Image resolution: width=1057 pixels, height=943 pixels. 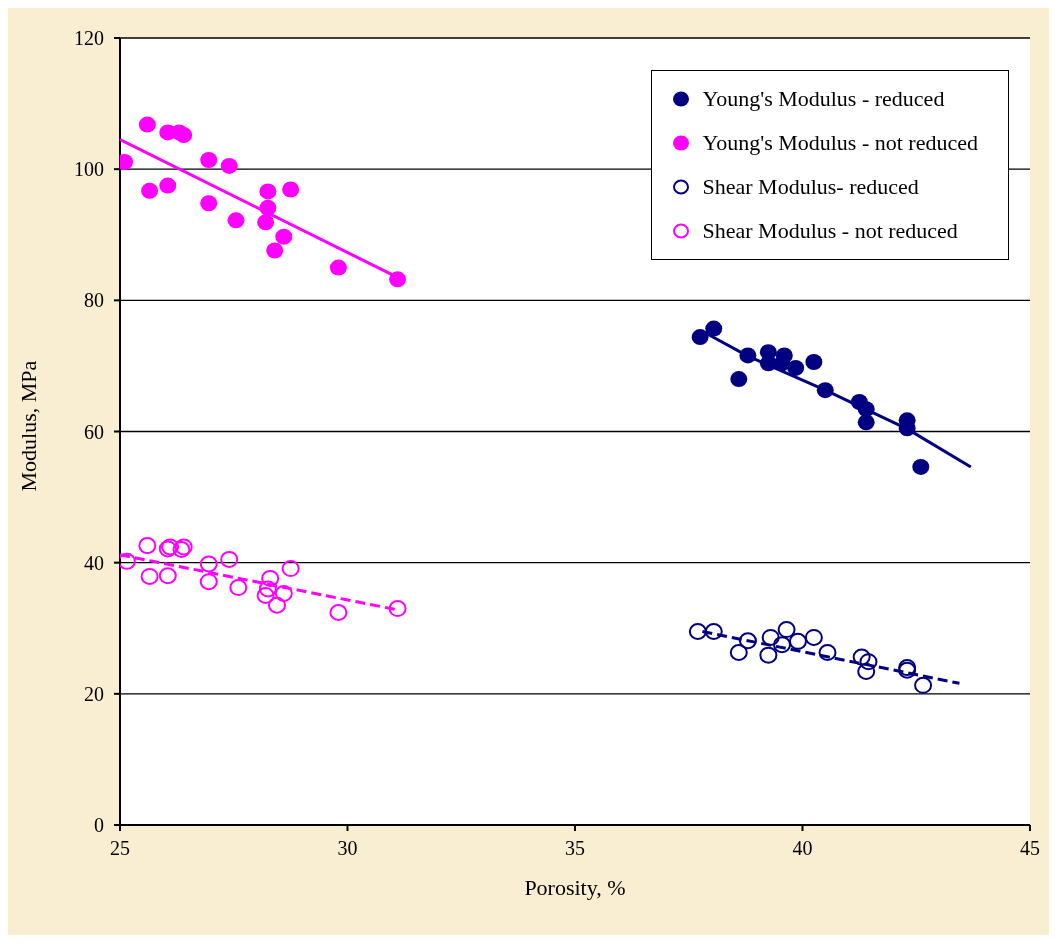 I want to click on legend-label: Young's Modulus - not reduced, so click(x=840, y=143).